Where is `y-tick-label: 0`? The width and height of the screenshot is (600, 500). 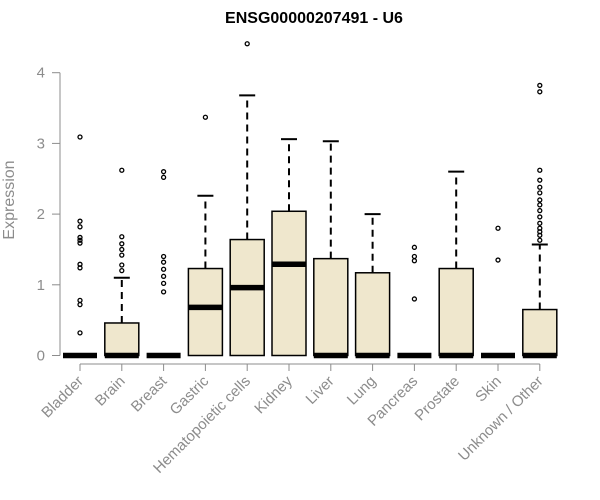 y-tick-label: 0 is located at coordinates (41, 356).